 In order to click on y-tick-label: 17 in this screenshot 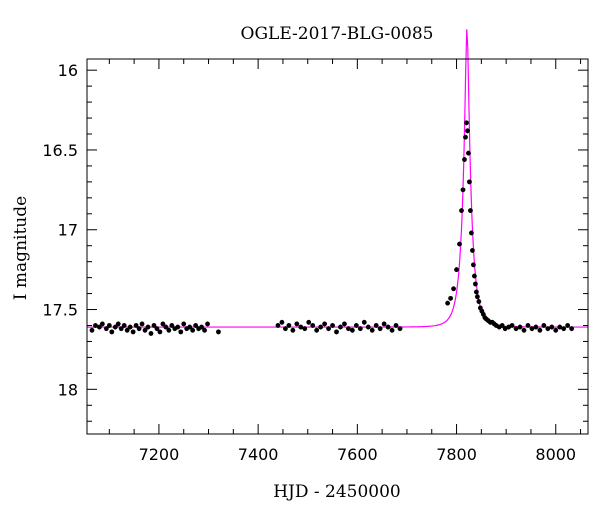, I will do `click(68, 230)`.